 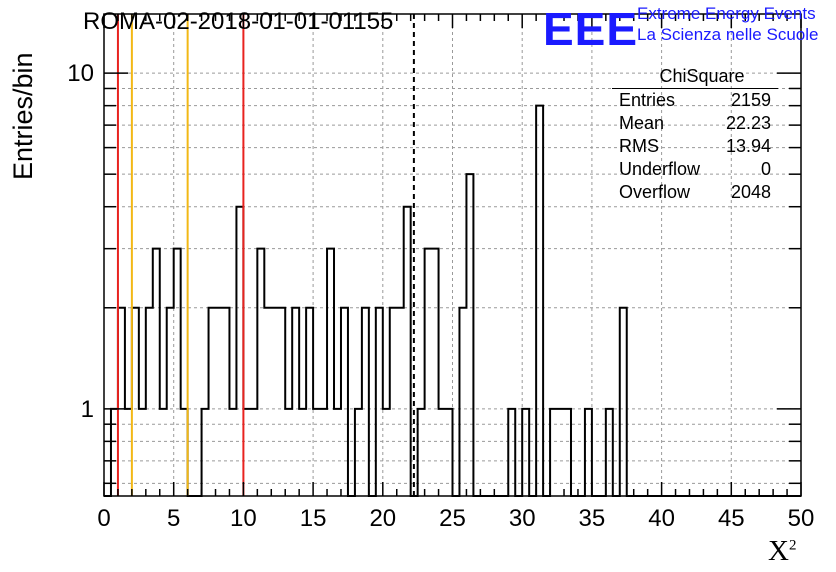 I want to click on x-axis-label-superscript: 2, so click(x=792, y=545).